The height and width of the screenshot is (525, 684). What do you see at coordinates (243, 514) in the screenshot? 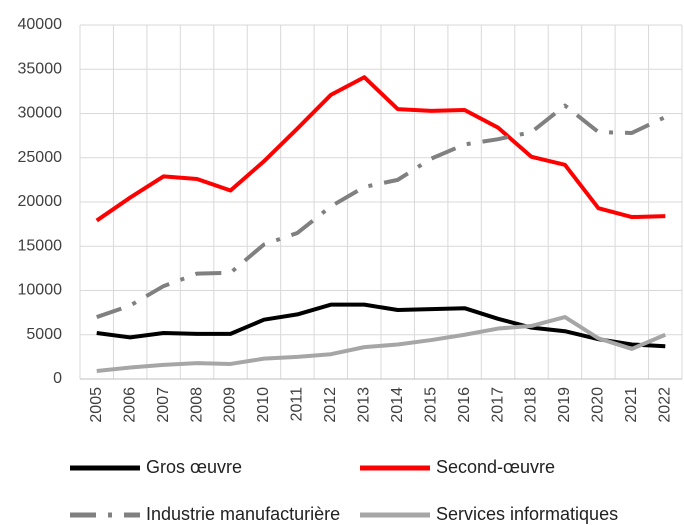
I see `legend-label: Industrie manufacturière` at bounding box center [243, 514].